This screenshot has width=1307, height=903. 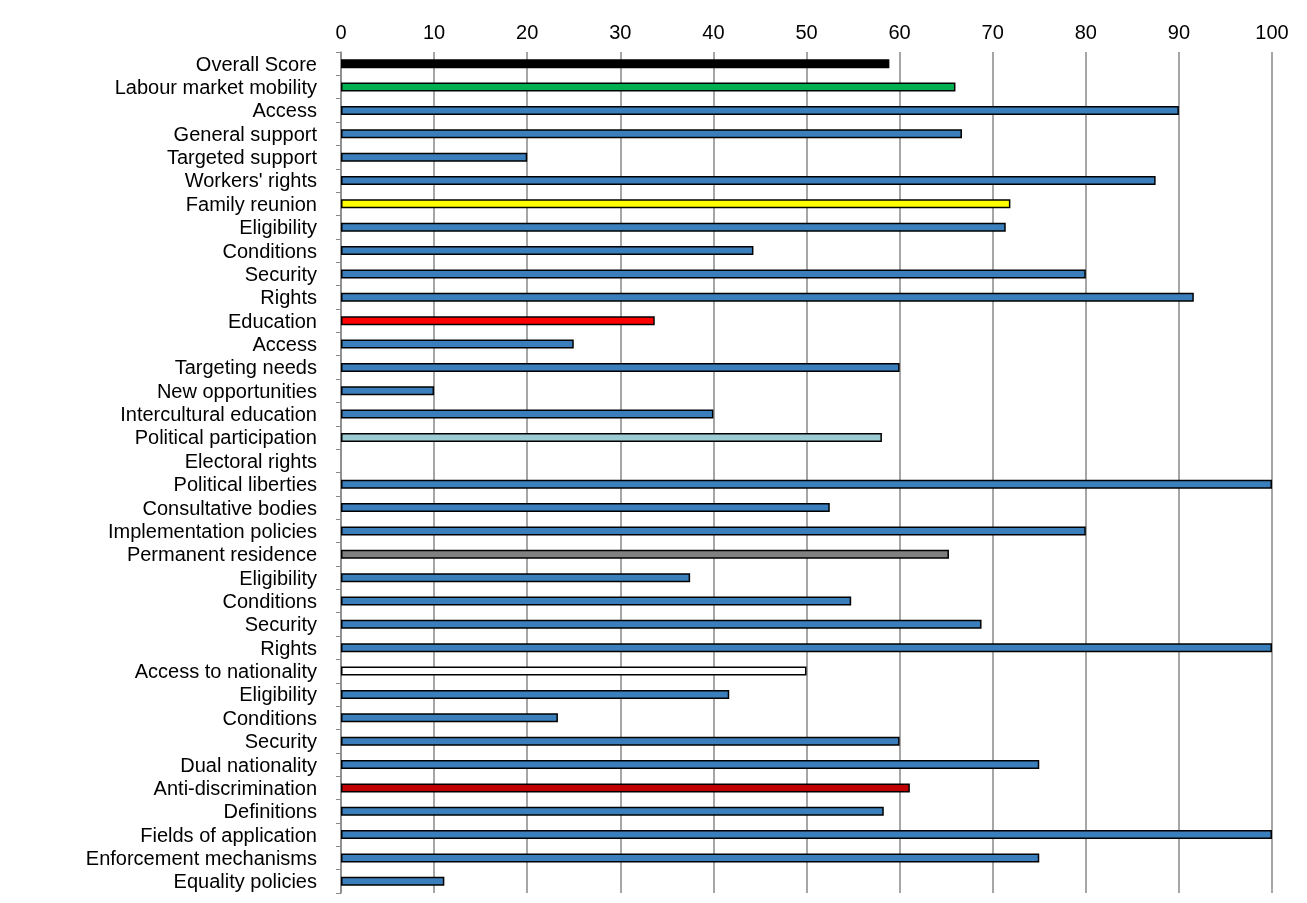 What do you see at coordinates (250, 180) in the screenshot?
I see `y-tick-label: Workers' rights` at bounding box center [250, 180].